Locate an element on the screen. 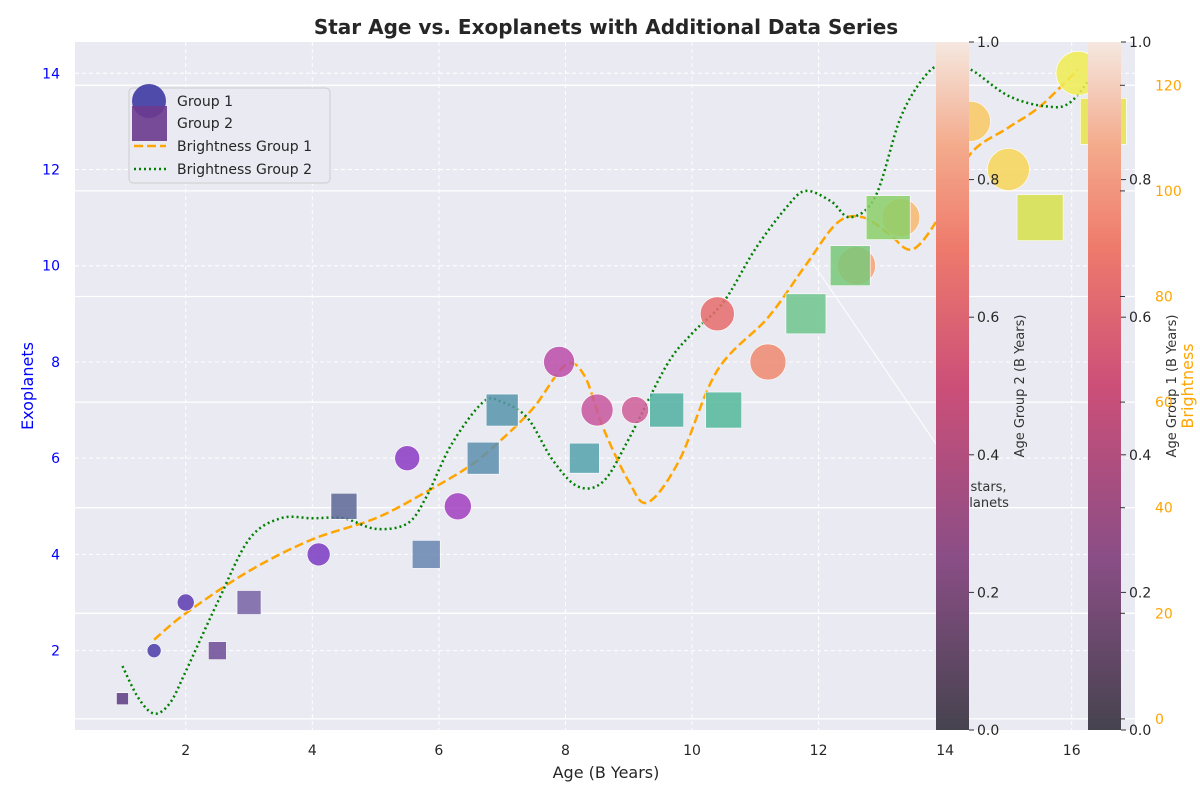  x-tick-label: 14 is located at coordinates (945, 751).